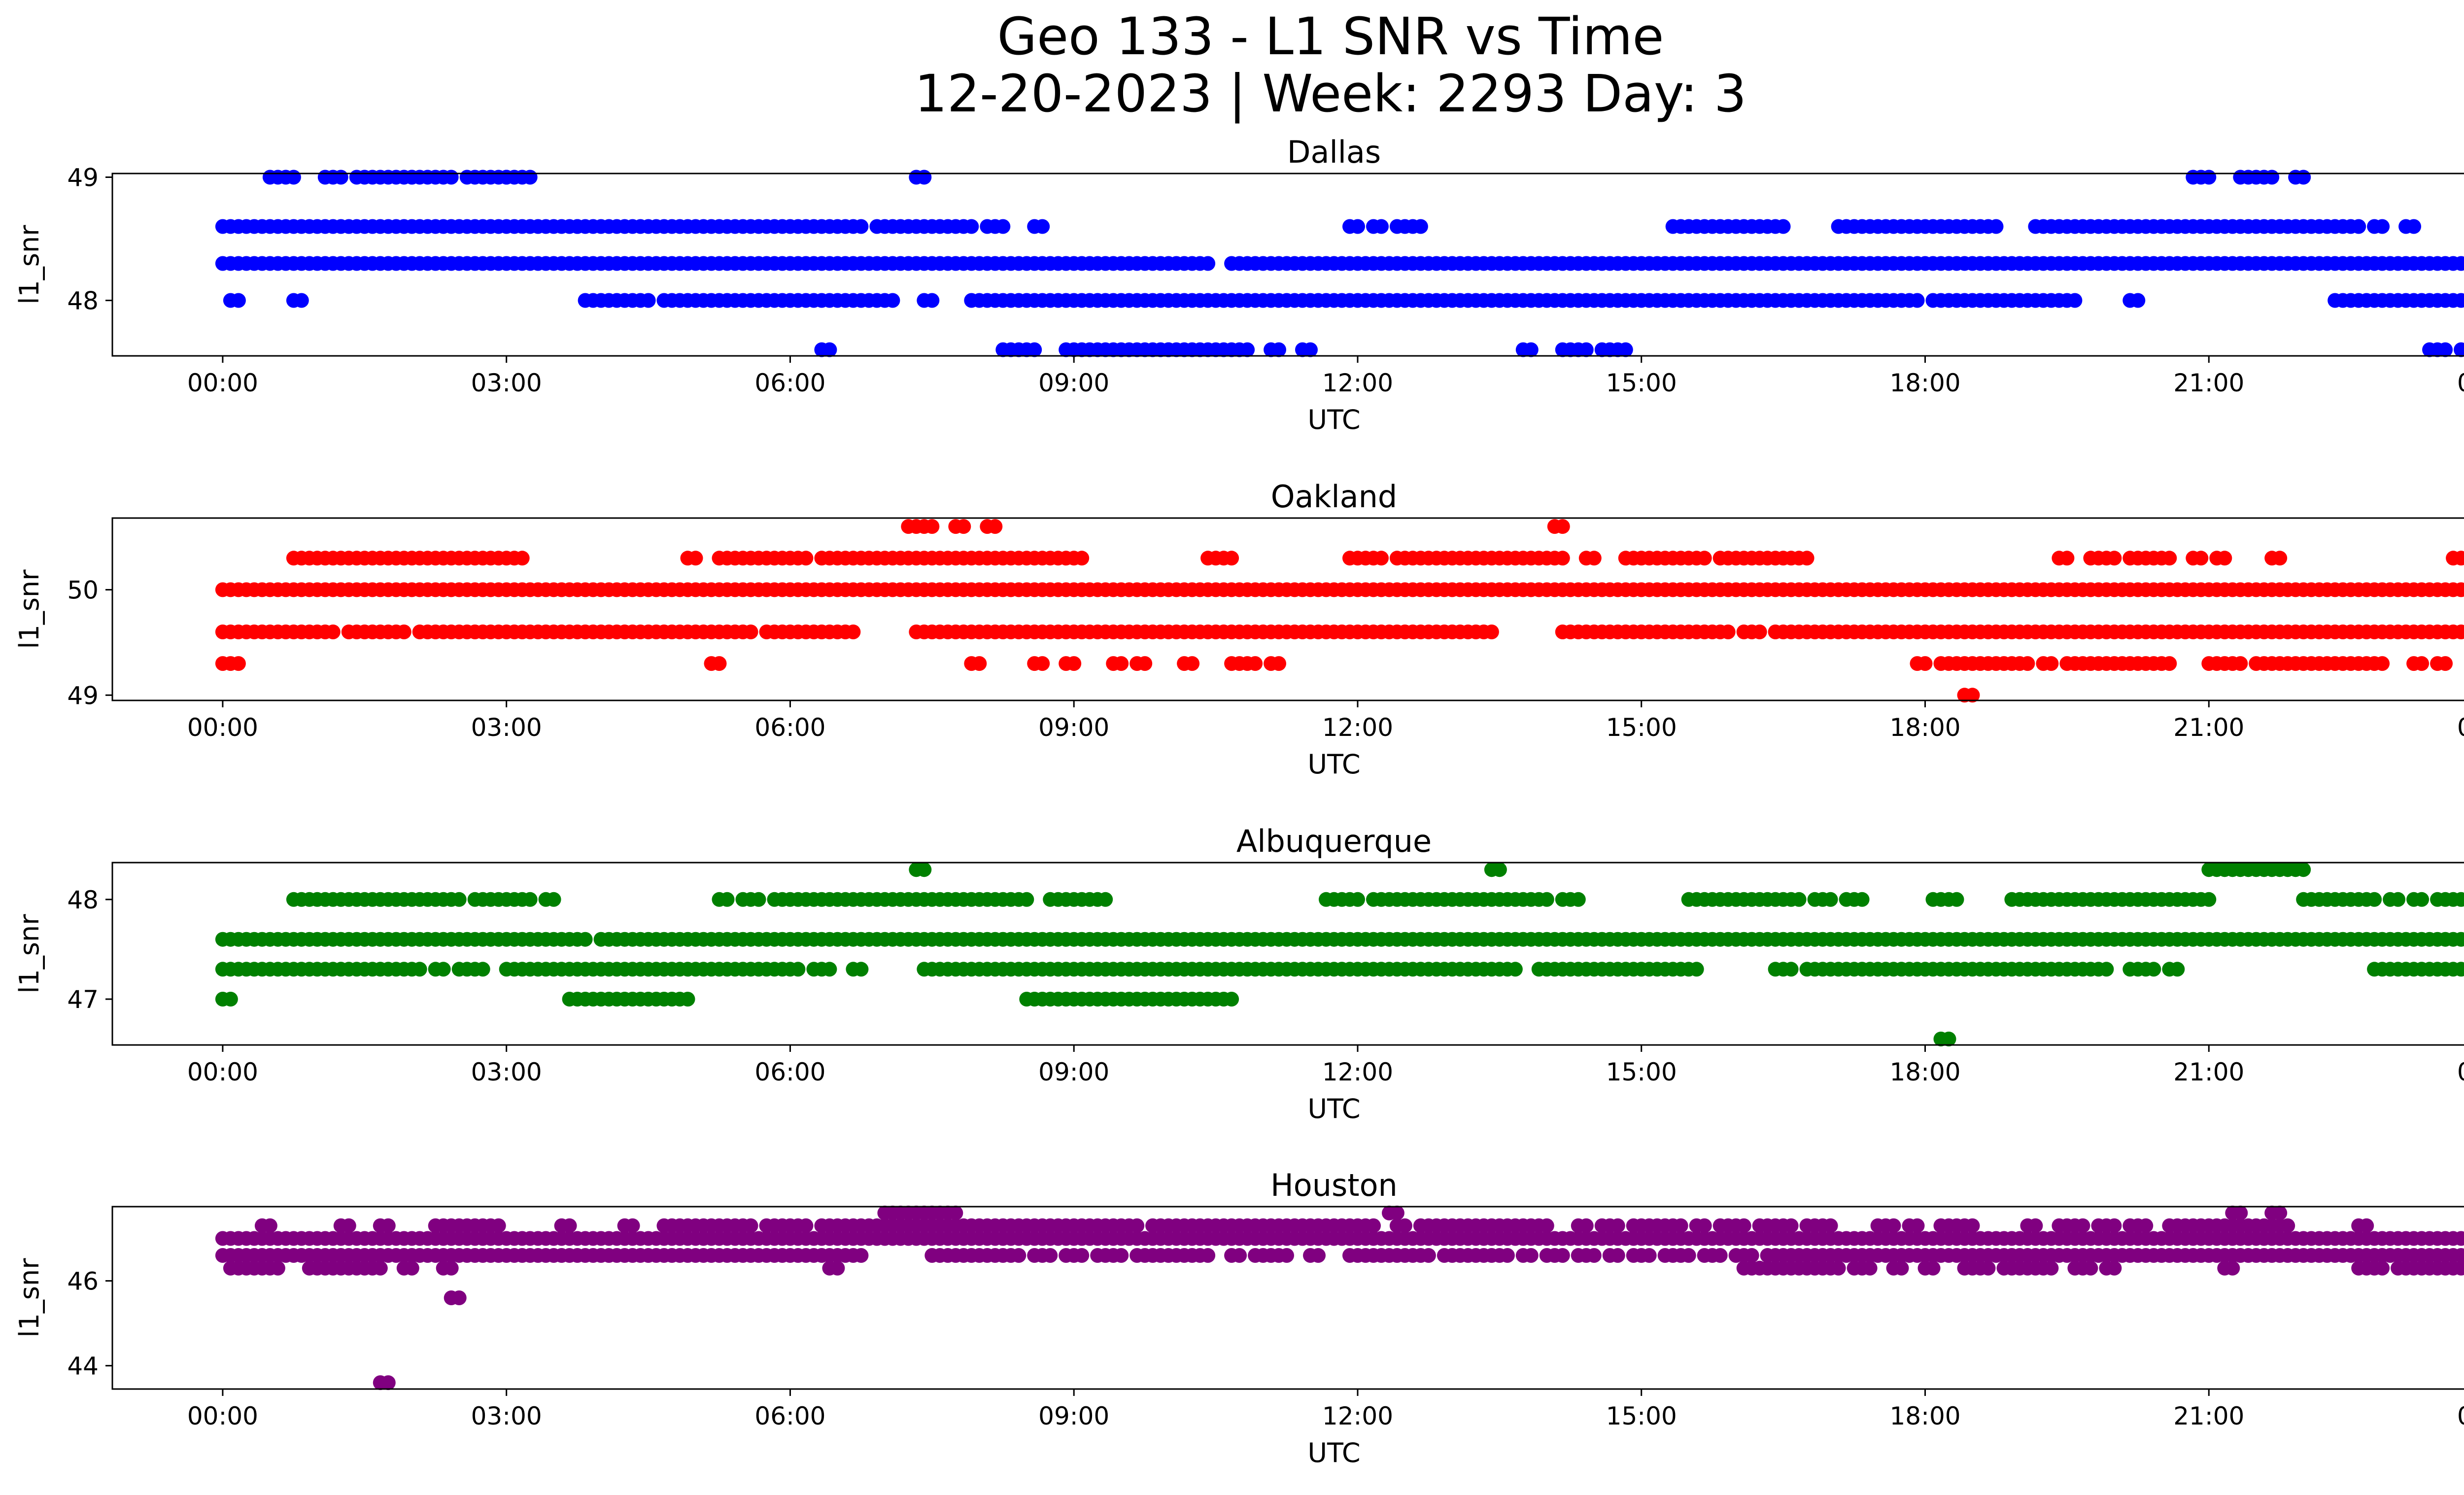 This screenshot has width=2464, height=1495. What do you see at coordinates (83, 590) in the screenshot?
I see `oakland-ytick-label: 50` at bounding box center [83, 590].